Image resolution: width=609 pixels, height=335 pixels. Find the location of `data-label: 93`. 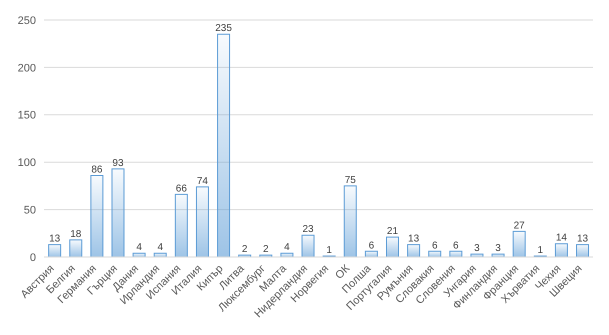

data-label: 93 is located at coordinates (118, 163).